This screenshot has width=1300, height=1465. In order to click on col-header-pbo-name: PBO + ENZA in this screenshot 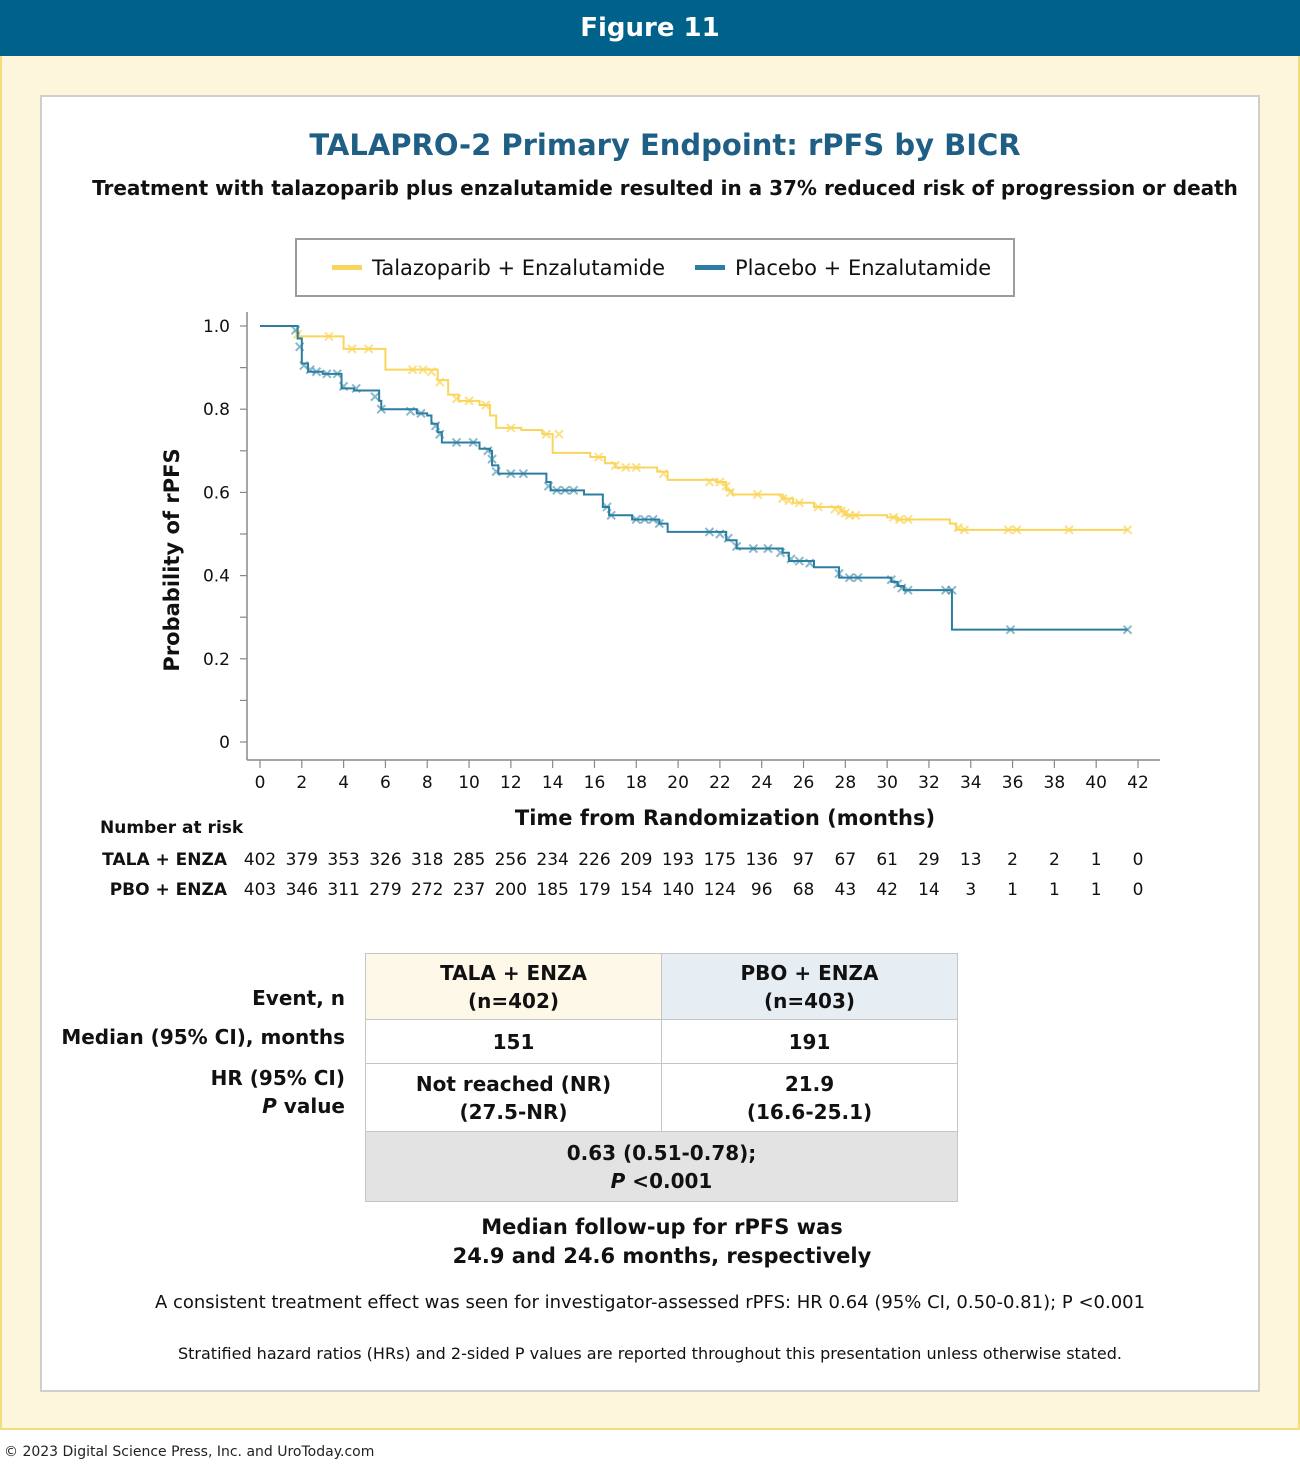, I will do `click(809, 972)`.